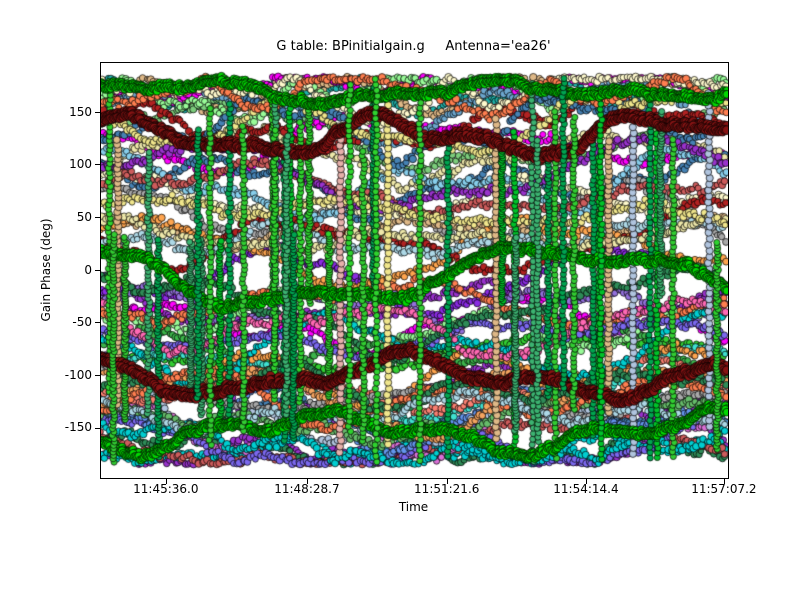 The width and height of the screenshot is (800, 600). What do you see at coordinates (88, 269) in the screenshot?
I see `y-tick-label: 0` at bounding box center [88, 269].